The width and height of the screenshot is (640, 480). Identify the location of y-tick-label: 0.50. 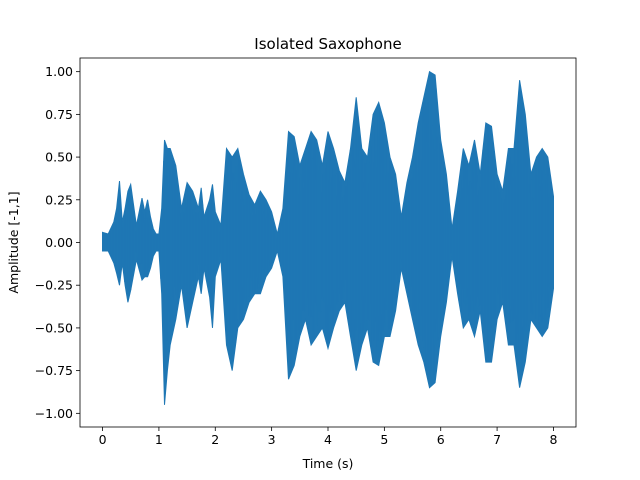
(59, 157).